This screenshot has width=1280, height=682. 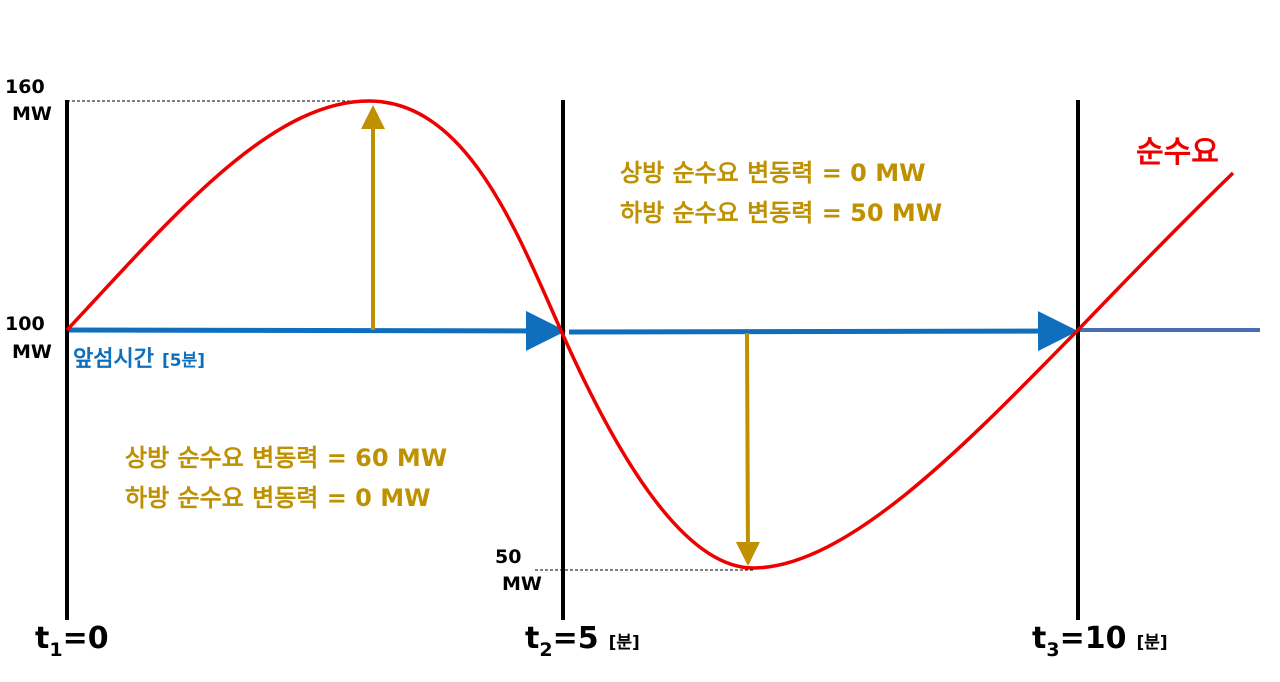 I want to click on lead-time-label: 앞섬시간, so click(x=113, y=359).